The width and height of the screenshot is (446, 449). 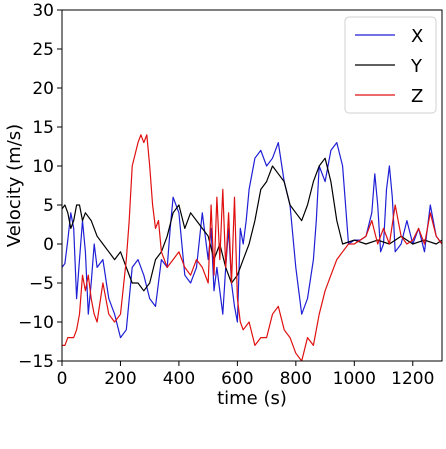 What do you see at coordinates (48, 206) in the screenshot?
I see `y-tick-label: 5` at bounding box center [48, 206].